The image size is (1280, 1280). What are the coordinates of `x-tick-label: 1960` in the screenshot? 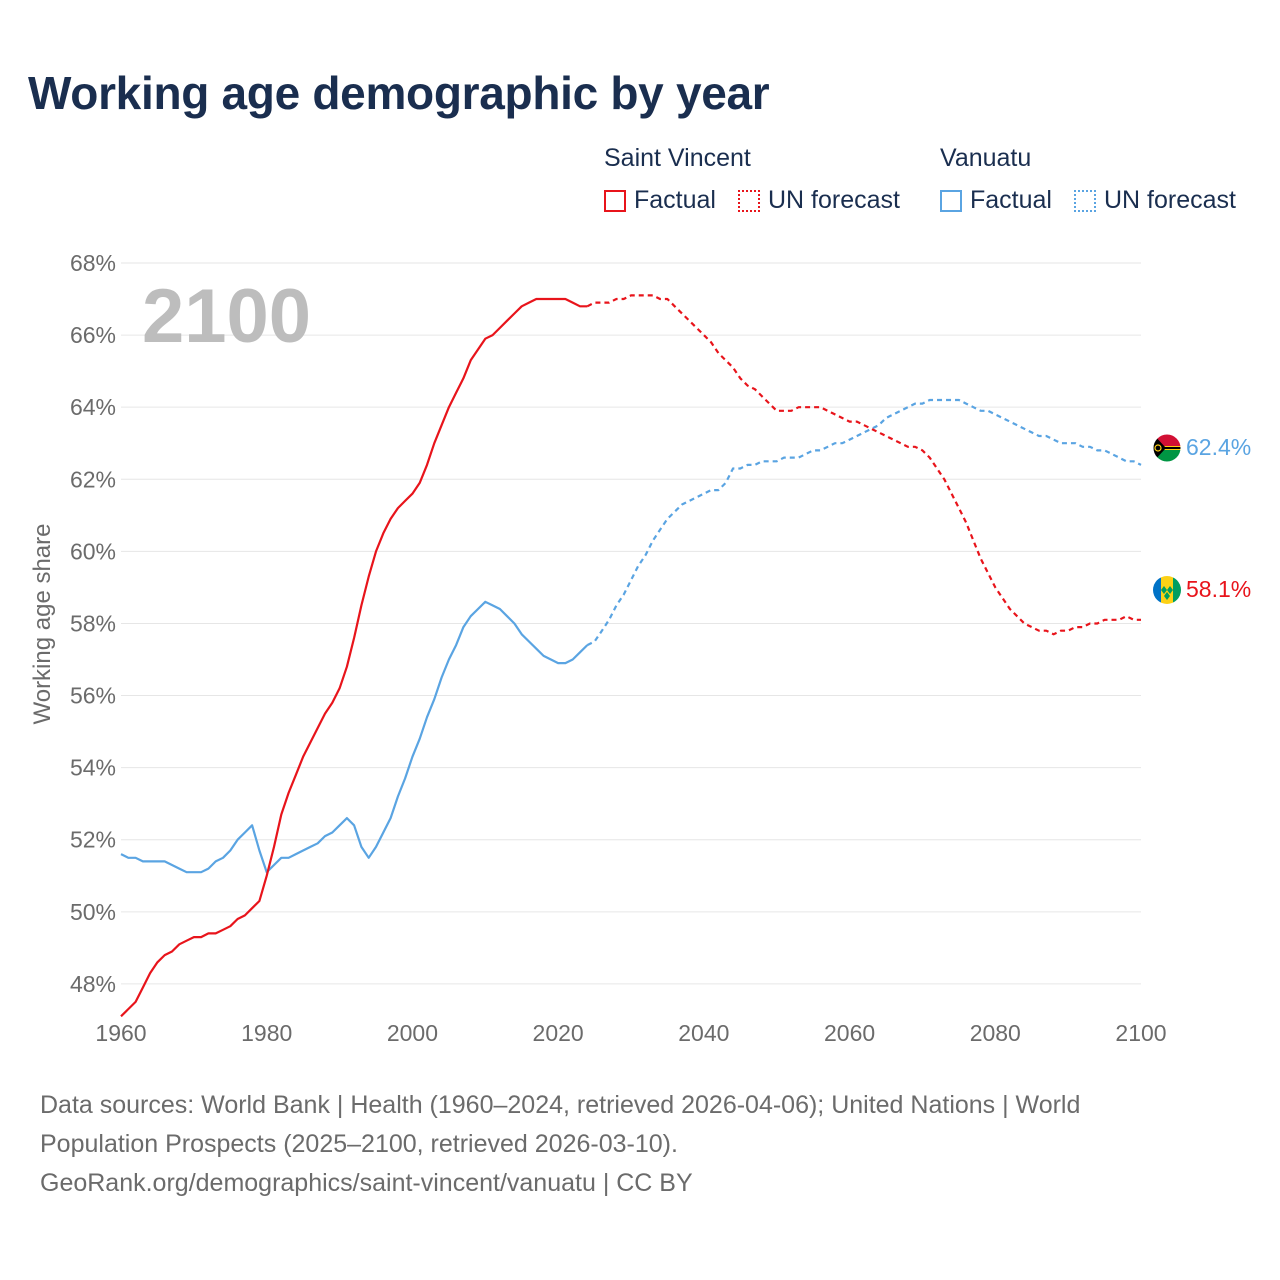 It's located at (120, 1033).